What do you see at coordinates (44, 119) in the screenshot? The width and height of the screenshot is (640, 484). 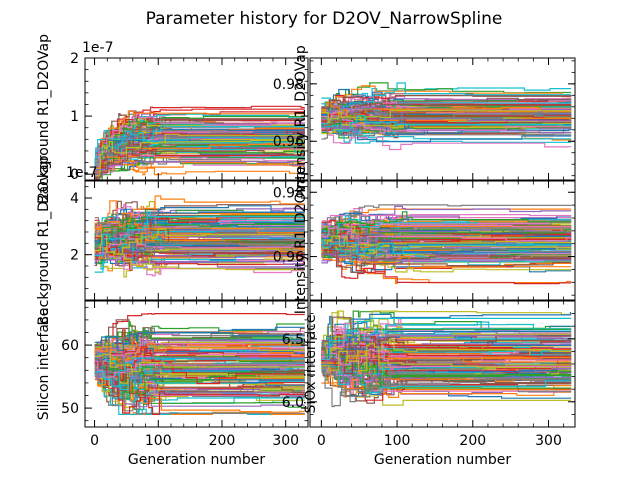 I see `y-axis-label: Background R1_D2OVap` at bounding box center [44, 119].